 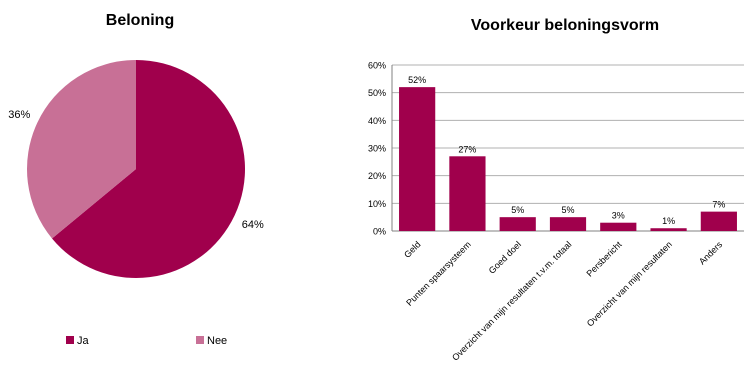 I want to click on legend-label-nee: Nee, so click(x=217, y=341).